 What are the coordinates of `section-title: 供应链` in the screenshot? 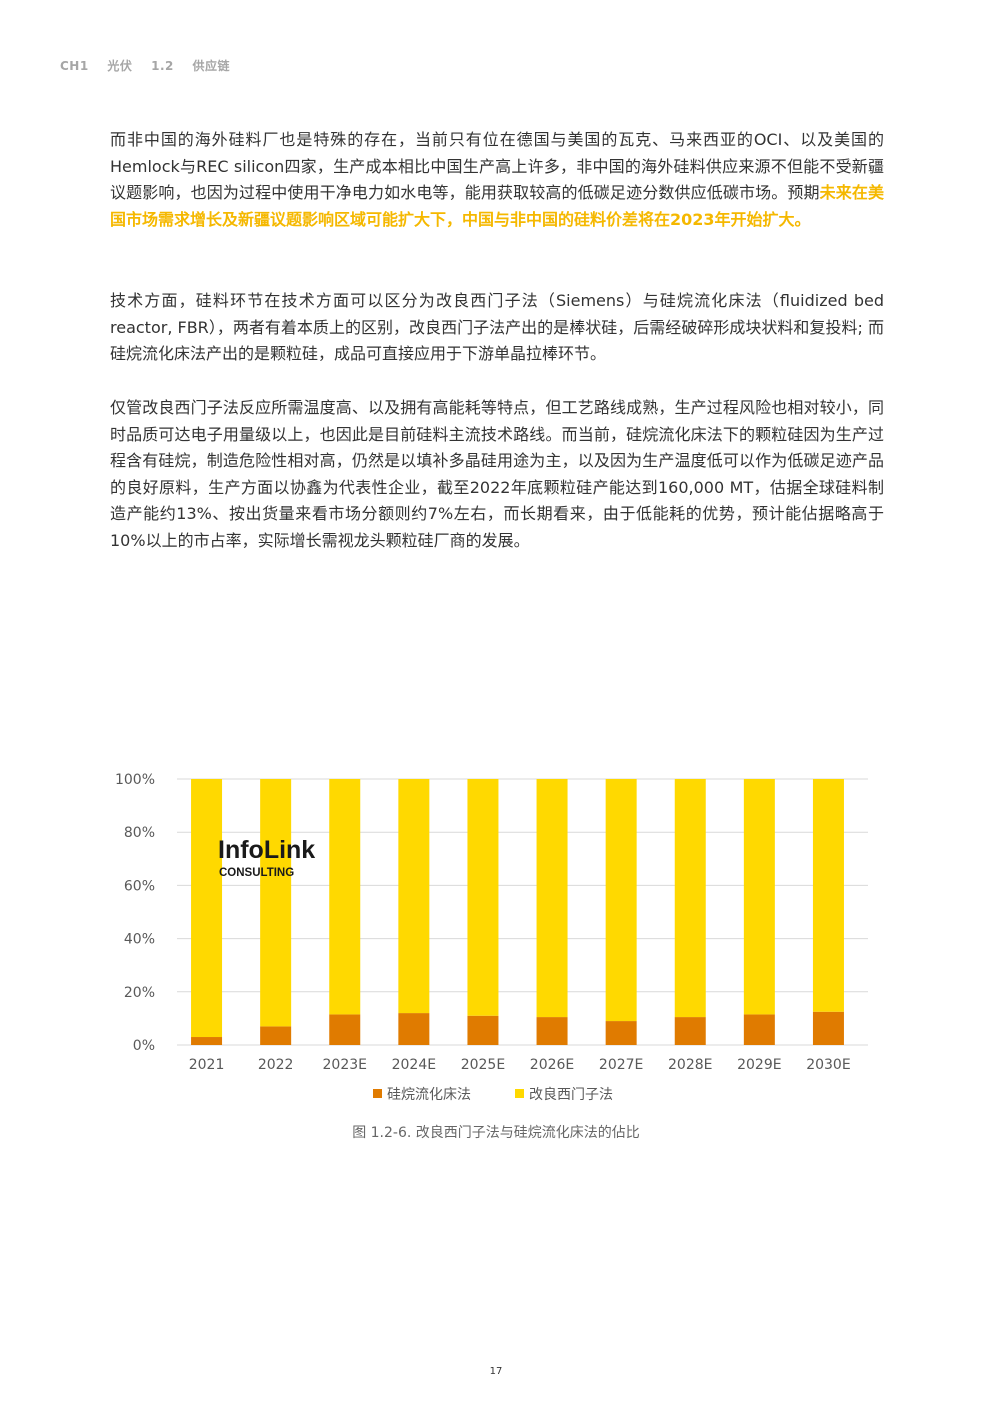 It's located at (211, 66).